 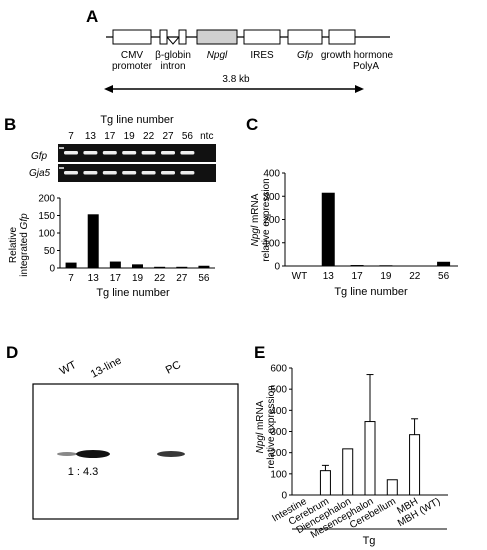 What do you see at coordinates (278, 390) in the screenshot?
I see `y-tick-label: 500` at bounding box center [278, 390].